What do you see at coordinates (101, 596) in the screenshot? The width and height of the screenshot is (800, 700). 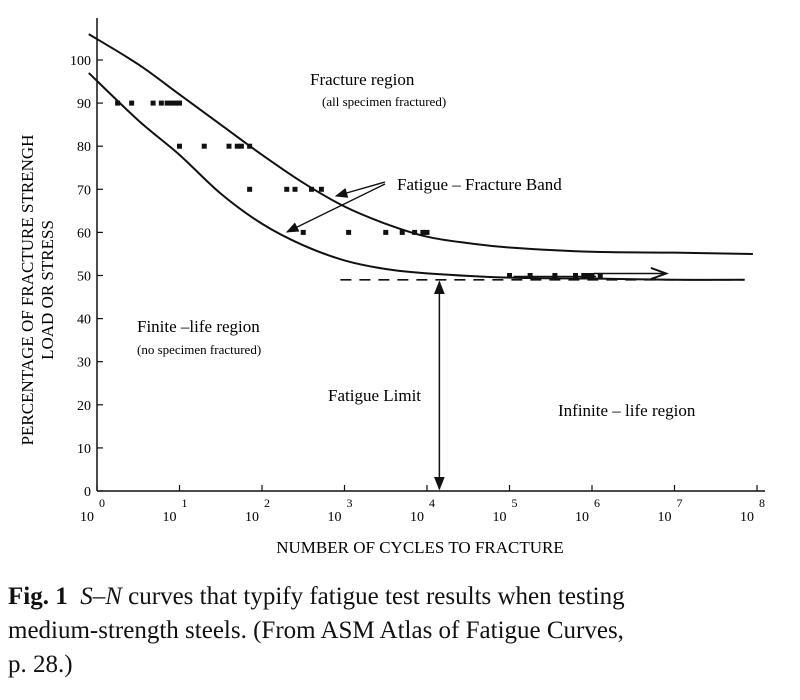 I see `caption-sn: S–N` at bounding box center [101, 596].